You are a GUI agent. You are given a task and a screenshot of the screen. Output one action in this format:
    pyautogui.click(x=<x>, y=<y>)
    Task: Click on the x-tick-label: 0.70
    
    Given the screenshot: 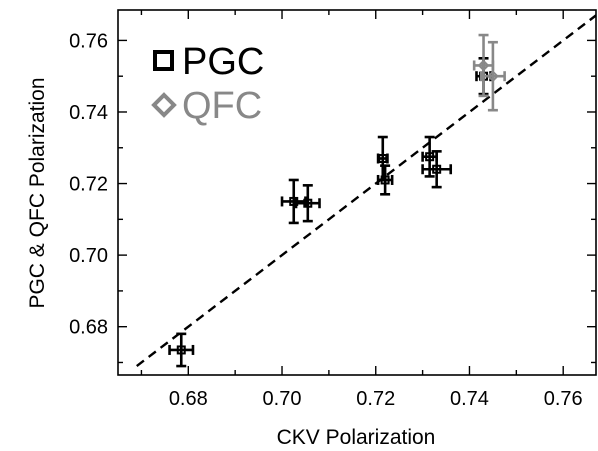 What is the action you would take?
    pyautogui.click(x=282, y=399)
    